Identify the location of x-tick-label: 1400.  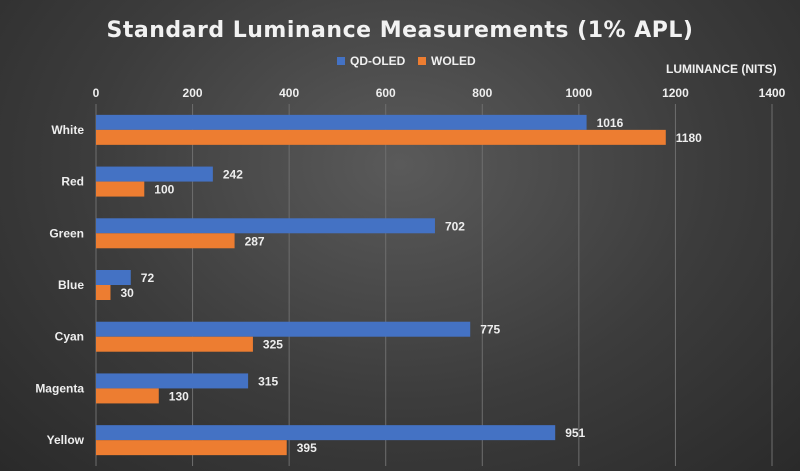
(772, 93).